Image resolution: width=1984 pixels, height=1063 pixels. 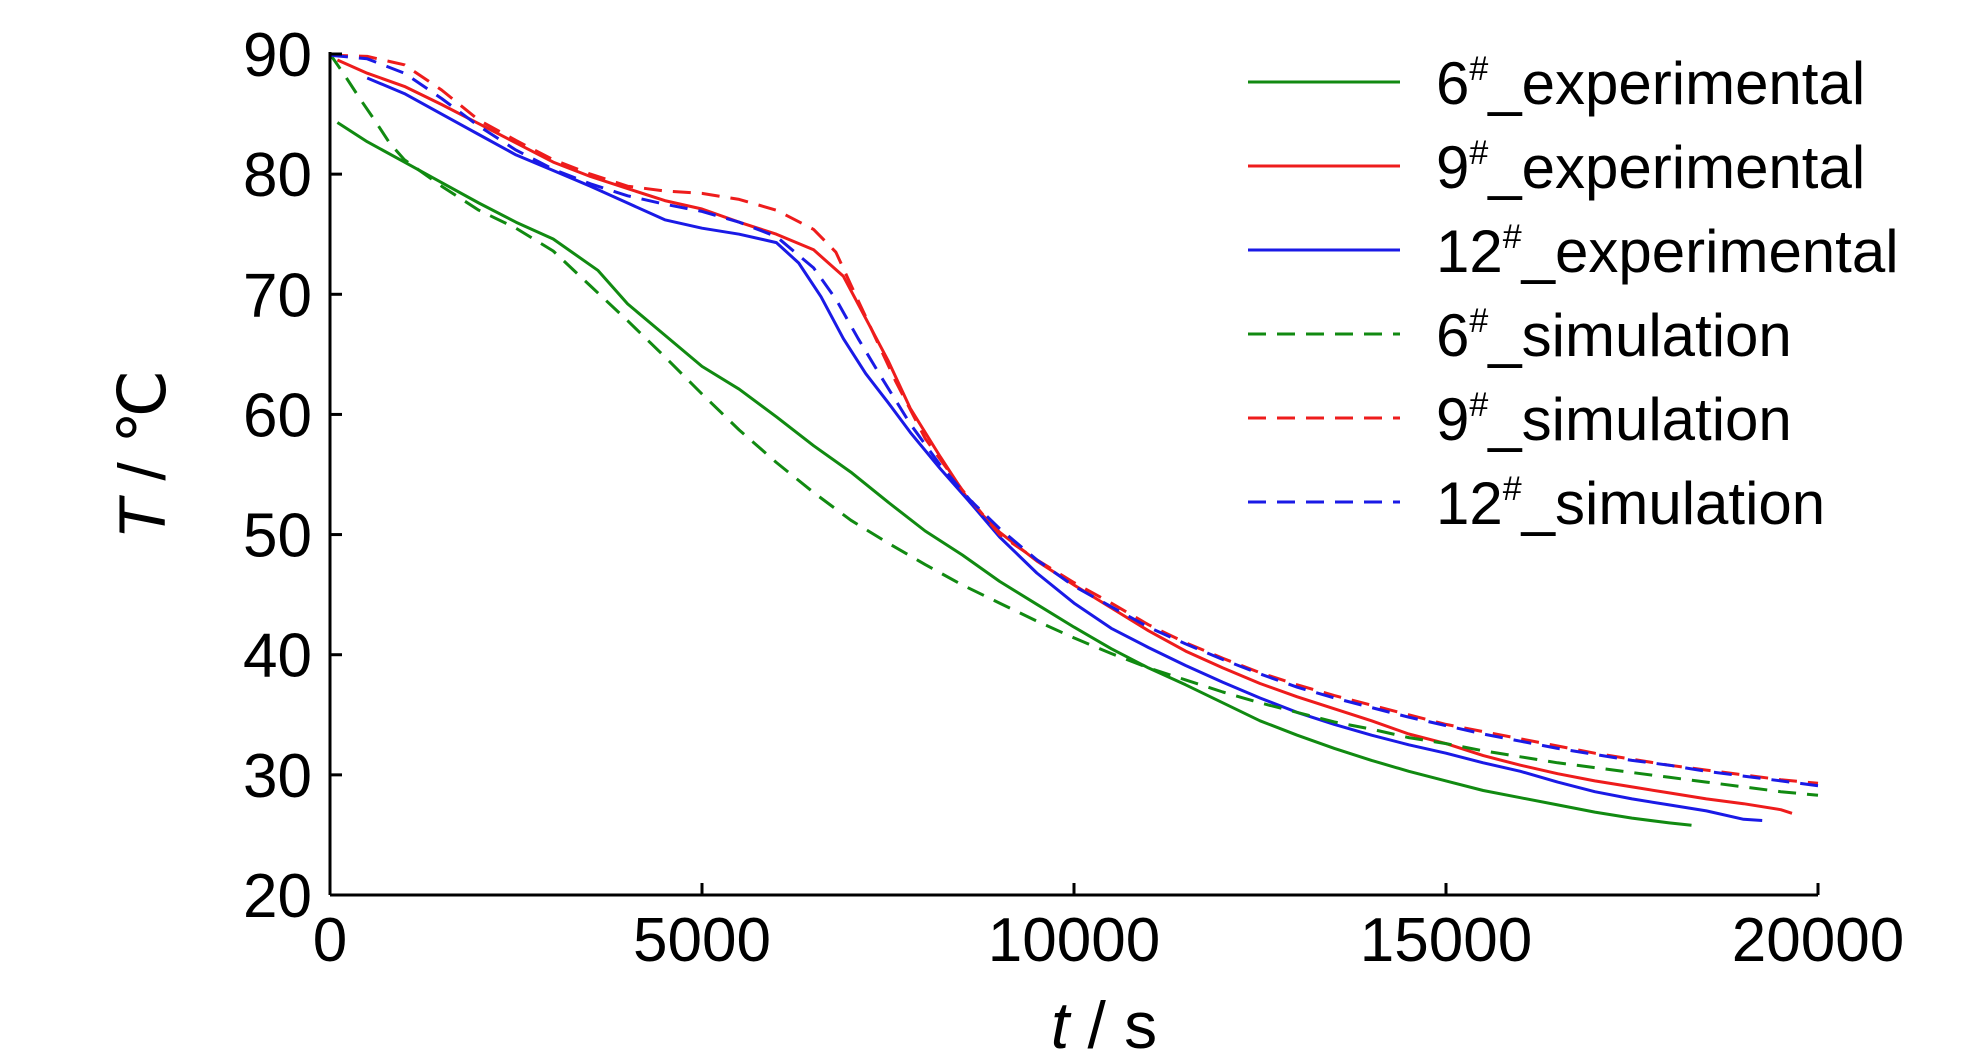 What do you see at coordinates (292, 476) in the screenshot?
I see `y-ticks: 20 30 40 50 60 70 80 90` at bounding box center [292, 476].